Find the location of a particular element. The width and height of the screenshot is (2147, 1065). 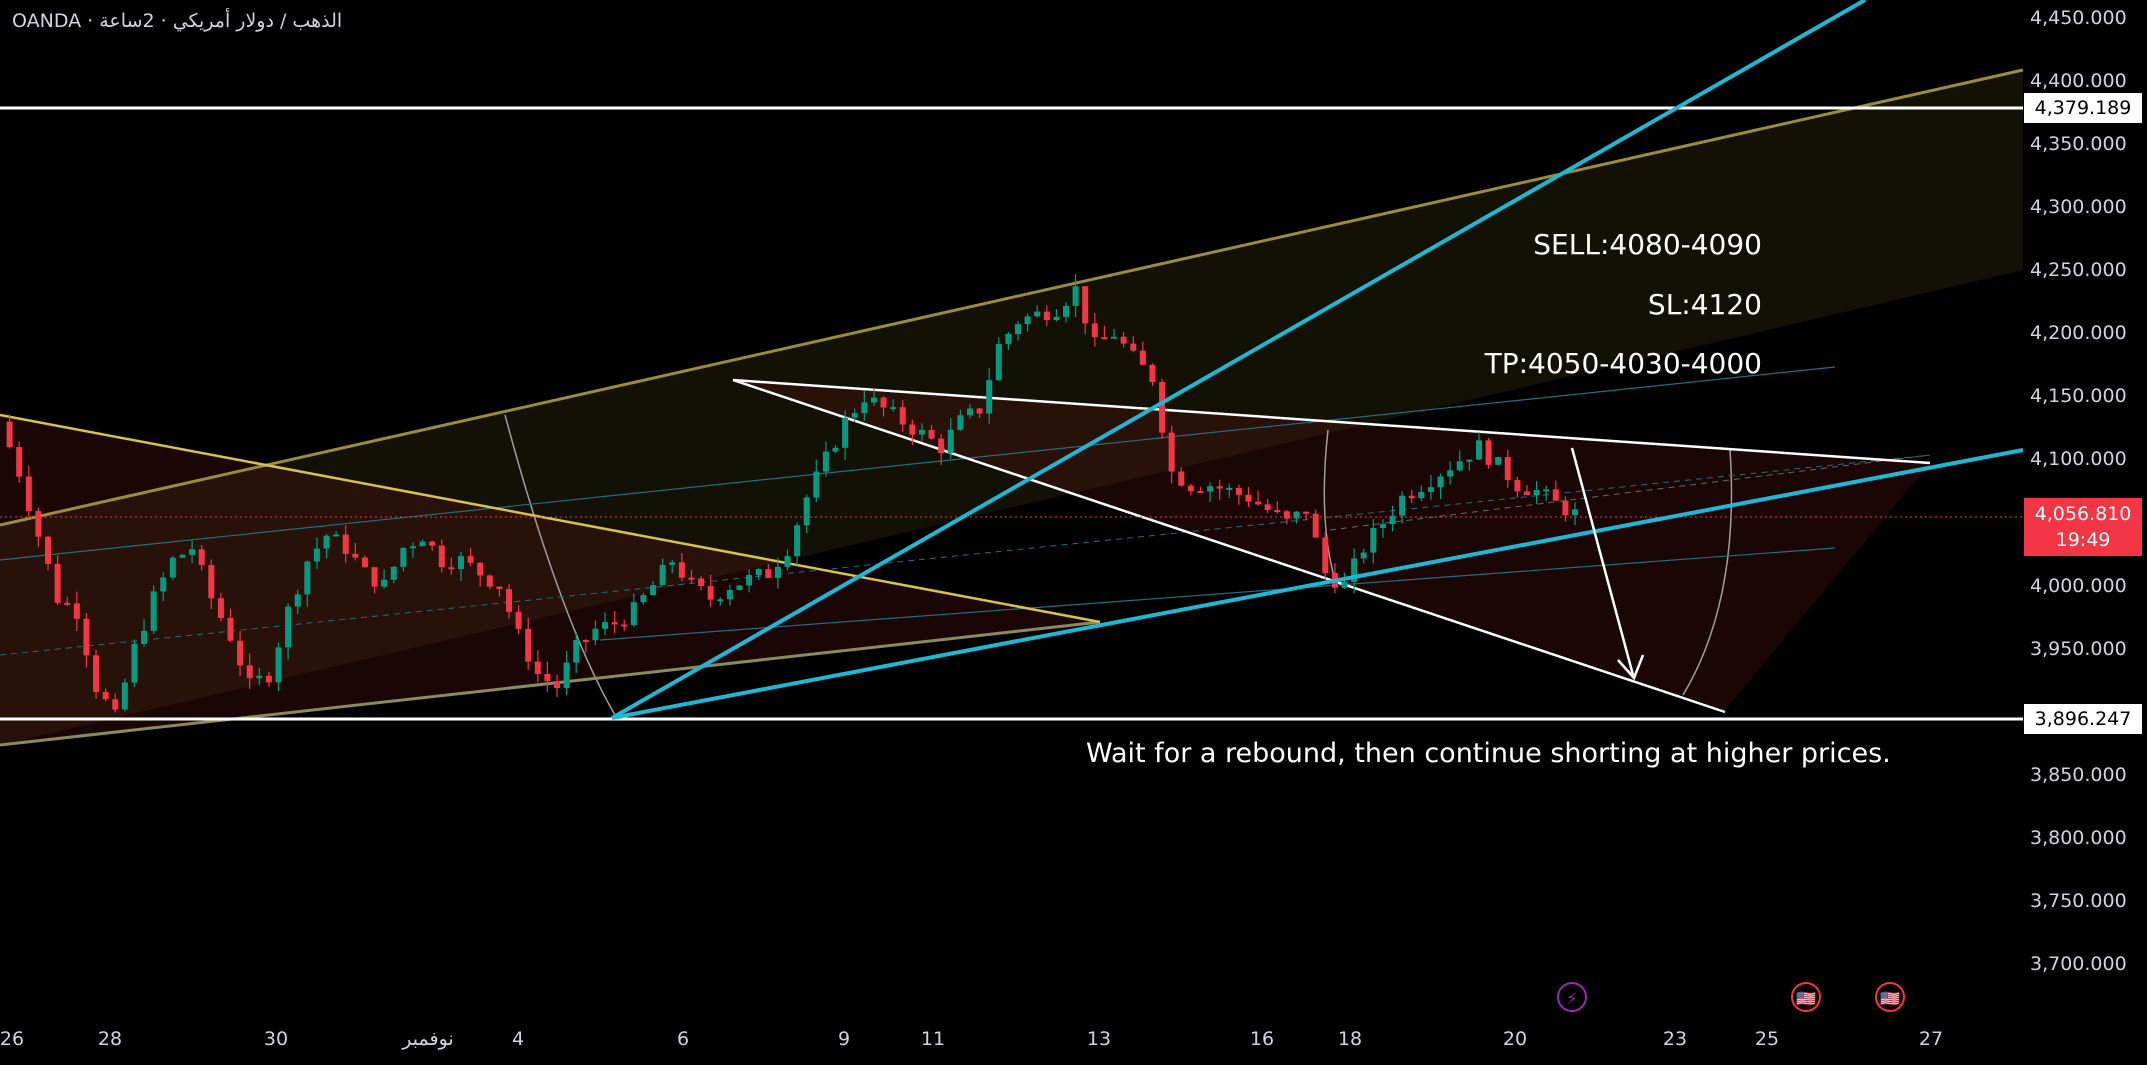

price-tick-label: 3,800.000 is located at coordinates (2078, 837).